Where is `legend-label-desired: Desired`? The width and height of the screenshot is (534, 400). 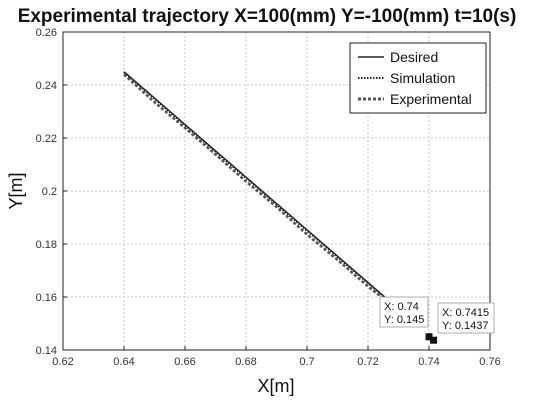
legend-label-desired: Desired is located at coordinates (414, 57).